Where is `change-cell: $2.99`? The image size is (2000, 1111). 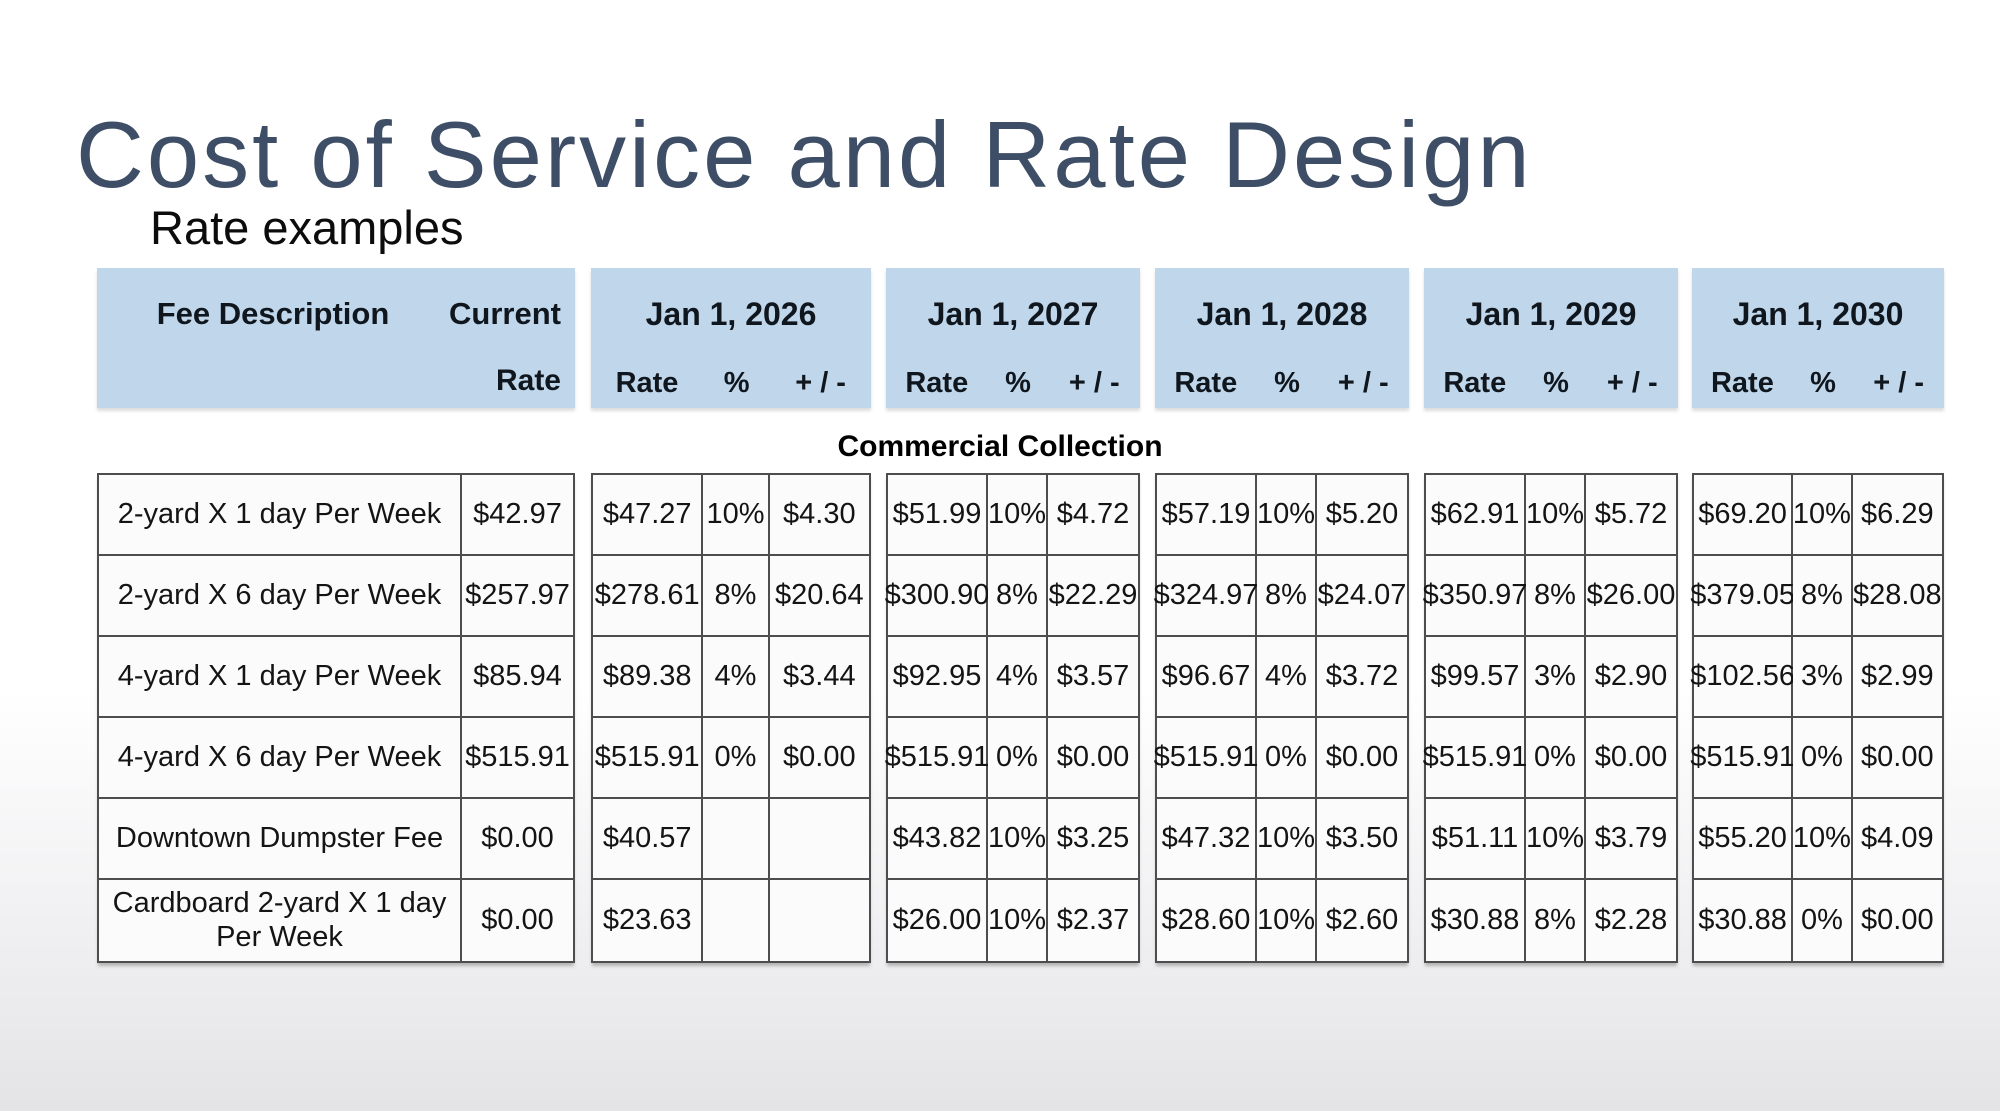
change-cell: $2.99 is located at coordinates (1897, 677).